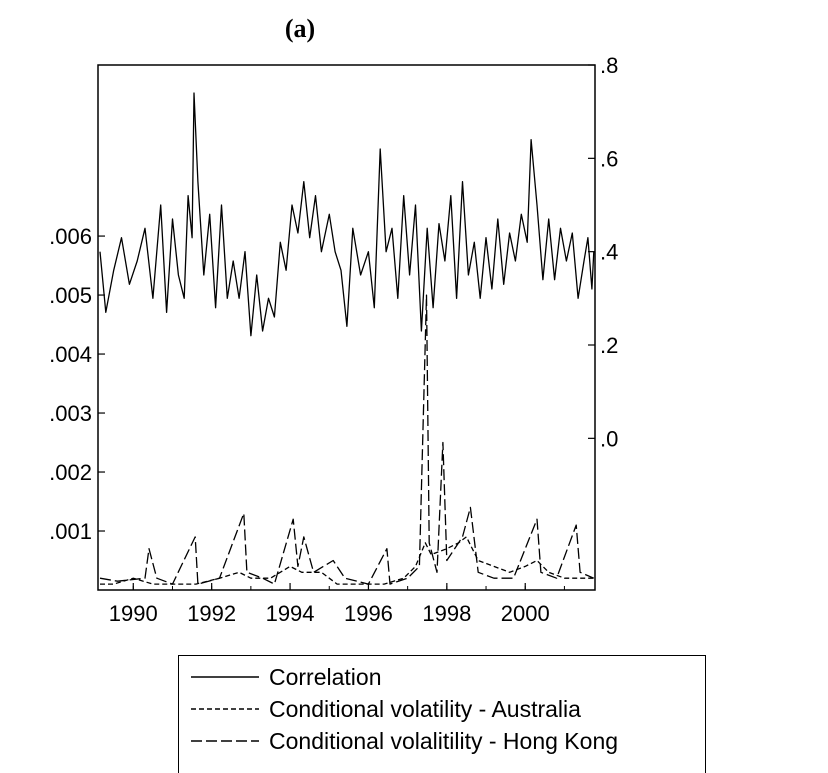 The width and height of the screenshot is (828, 773). What do you see at coordinates (225, 741) in the screenshot?
I see `legend-swatch-longdash` at bounding box center [225, 741].